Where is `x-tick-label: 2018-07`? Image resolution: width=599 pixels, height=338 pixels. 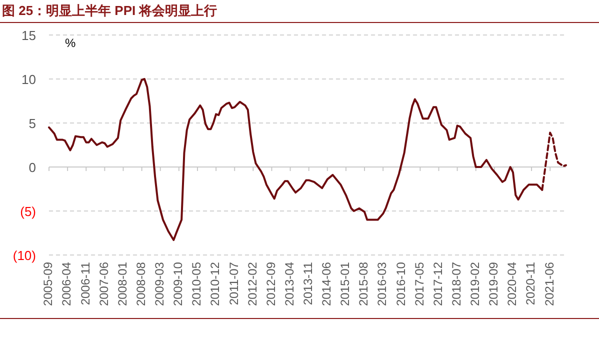 x-tick-label: 2018-07 is located at coordinates (456, 284).